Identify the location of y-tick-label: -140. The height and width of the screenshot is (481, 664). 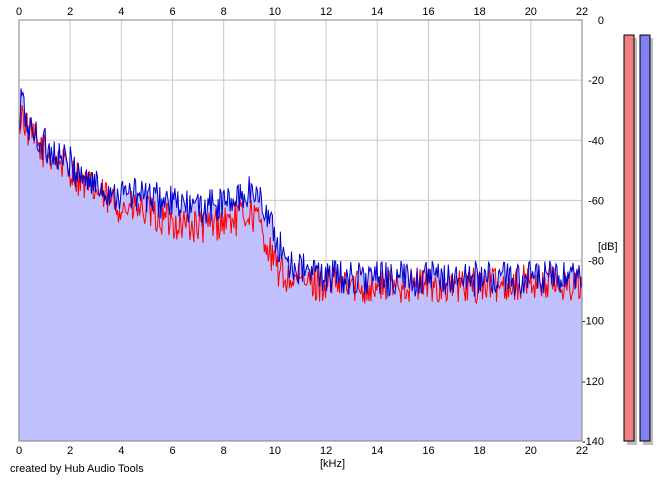
(593, 442).